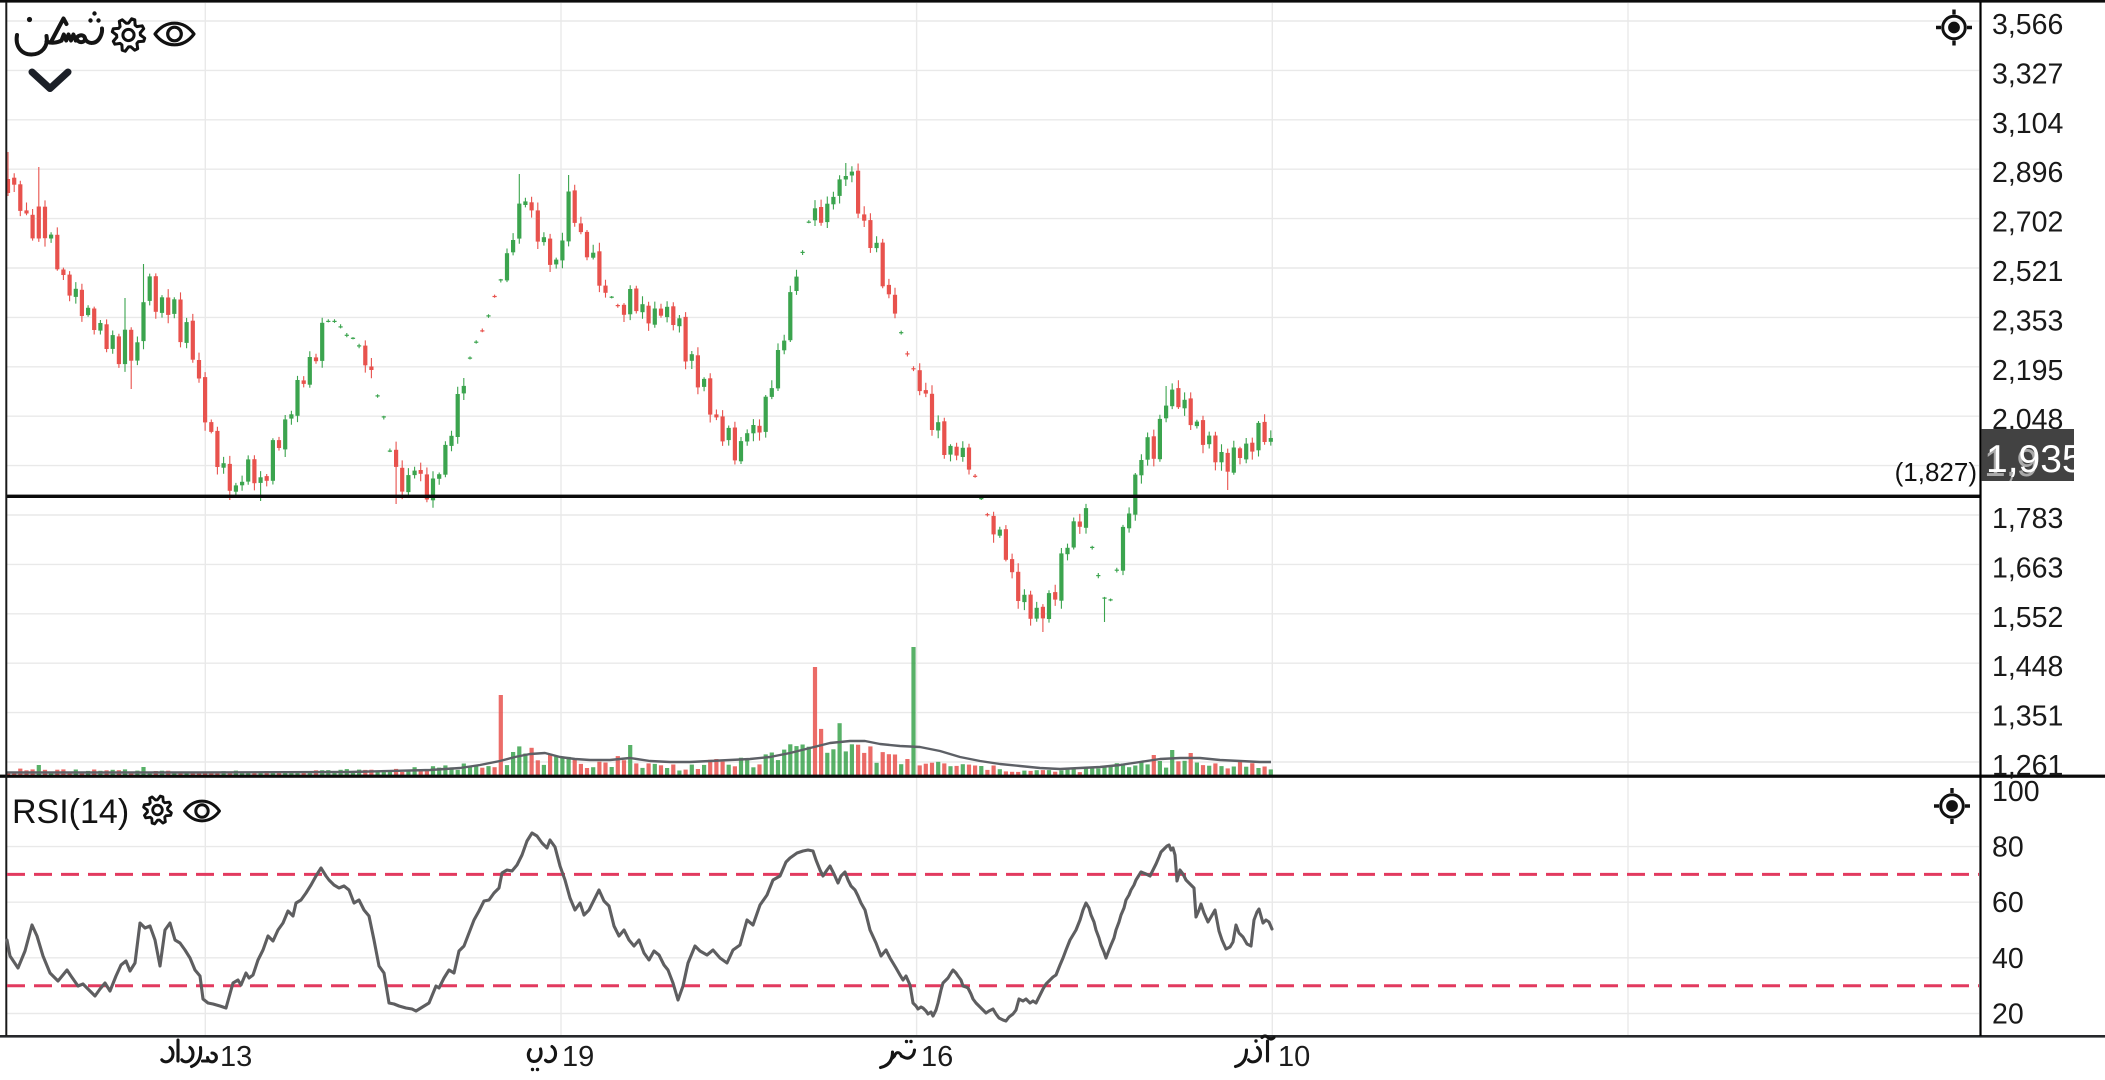  I want to click on svg-text: (1,827), so click(1936, 472).